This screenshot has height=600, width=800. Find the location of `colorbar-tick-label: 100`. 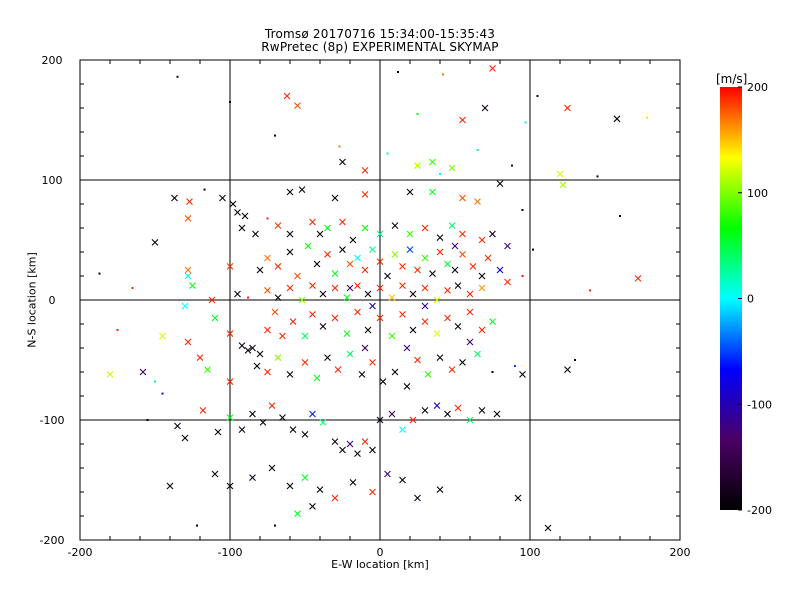

colorbar-tick-label: 100 is located at coordinates (757, 193).